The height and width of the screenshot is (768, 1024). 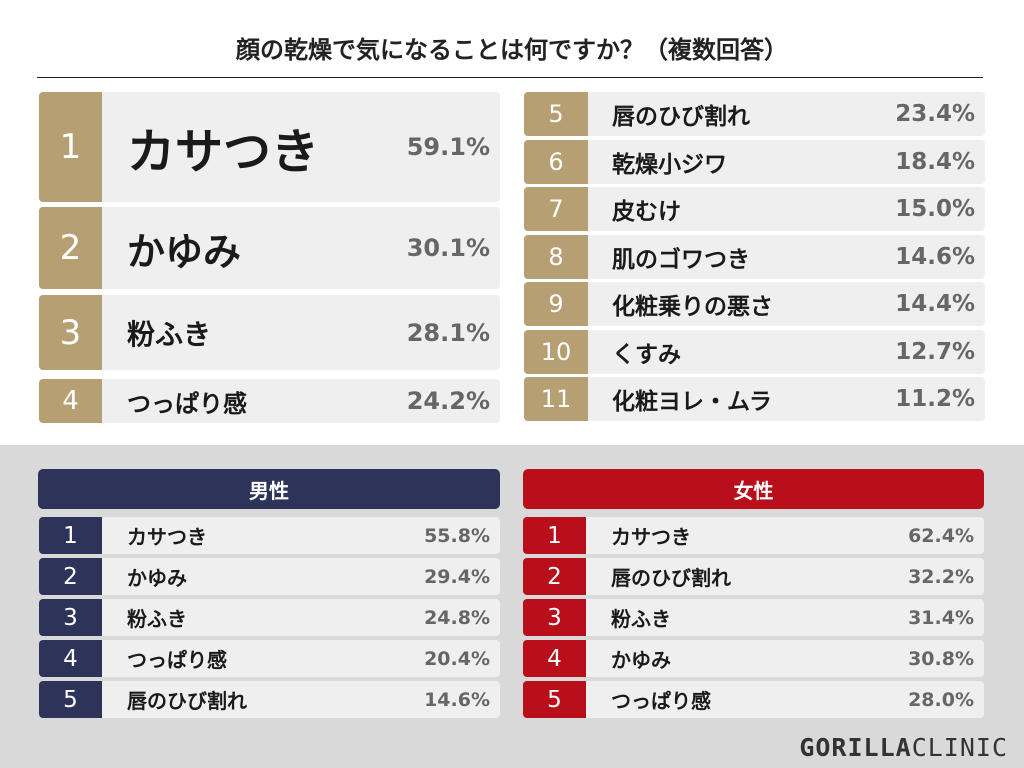 What do you see at coordinates (903, 747) in the screenshot?
I see `gorilla-clinic-logo: GORILLACLINIC` at bounding box center [903, 747].